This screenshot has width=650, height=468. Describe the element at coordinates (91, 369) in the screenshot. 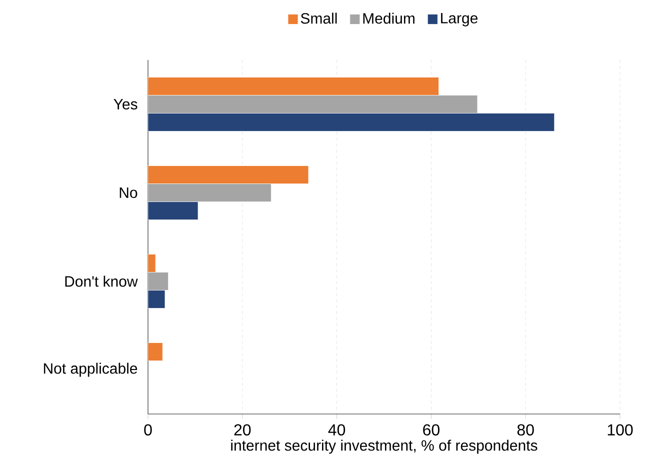

I see `y-tick-label: Not applicable` at that location.